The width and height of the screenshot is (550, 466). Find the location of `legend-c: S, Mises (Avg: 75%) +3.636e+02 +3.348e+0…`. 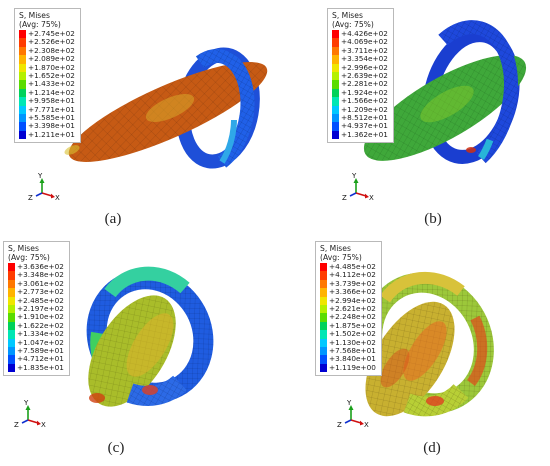

legend-c: S, Mises (Avg: 75%) +3.636e+02 +3.348e+0… is located at coordinates (36, 309).